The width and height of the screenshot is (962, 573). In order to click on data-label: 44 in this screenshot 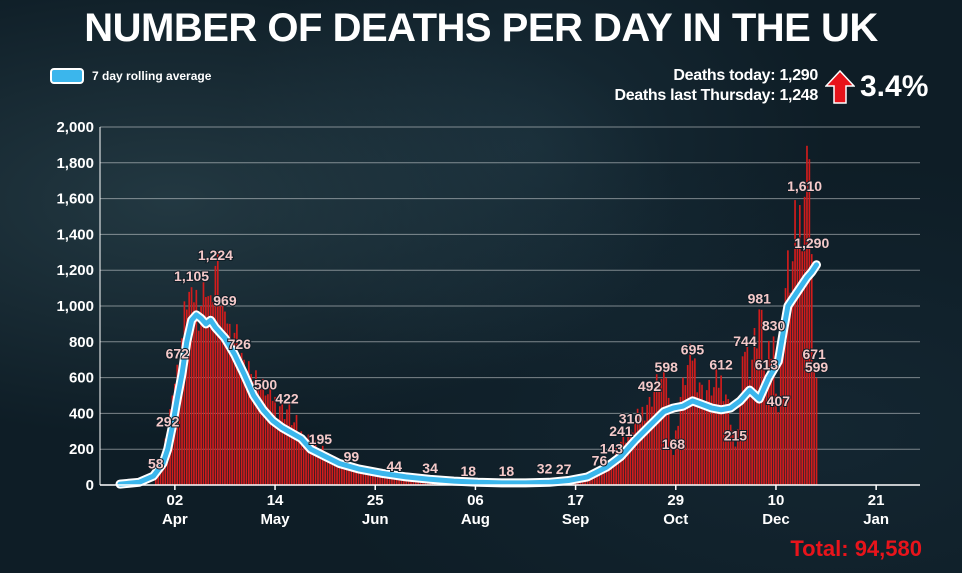, I will do `click(395, 466)`.